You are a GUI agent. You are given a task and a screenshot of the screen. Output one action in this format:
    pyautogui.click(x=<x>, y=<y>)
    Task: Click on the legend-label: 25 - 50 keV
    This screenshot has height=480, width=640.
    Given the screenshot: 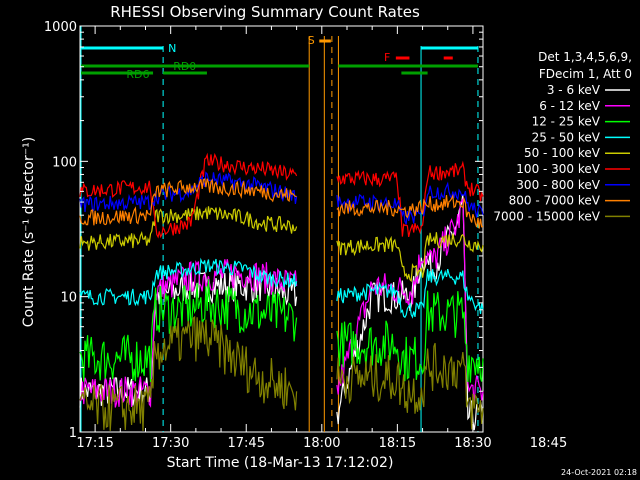 What is the action you would take?
    pyautogui.click(x=566, y=137)
    